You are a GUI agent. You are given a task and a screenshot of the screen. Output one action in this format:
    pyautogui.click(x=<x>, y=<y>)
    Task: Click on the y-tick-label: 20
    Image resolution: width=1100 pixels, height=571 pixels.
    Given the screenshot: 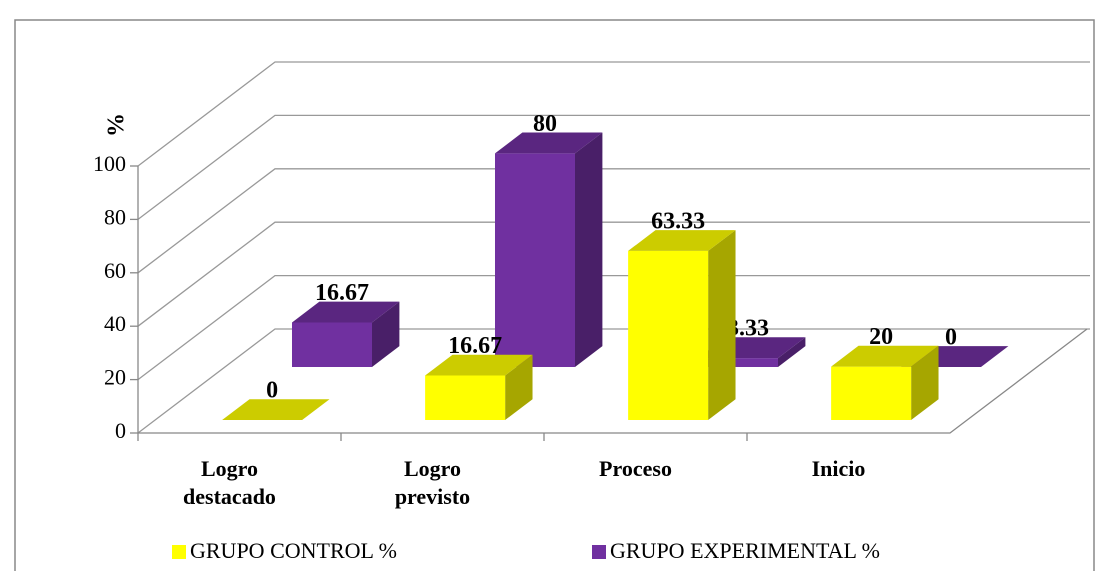 What is the action you would take?
    pyautogui.click(x=115, y=377)
    